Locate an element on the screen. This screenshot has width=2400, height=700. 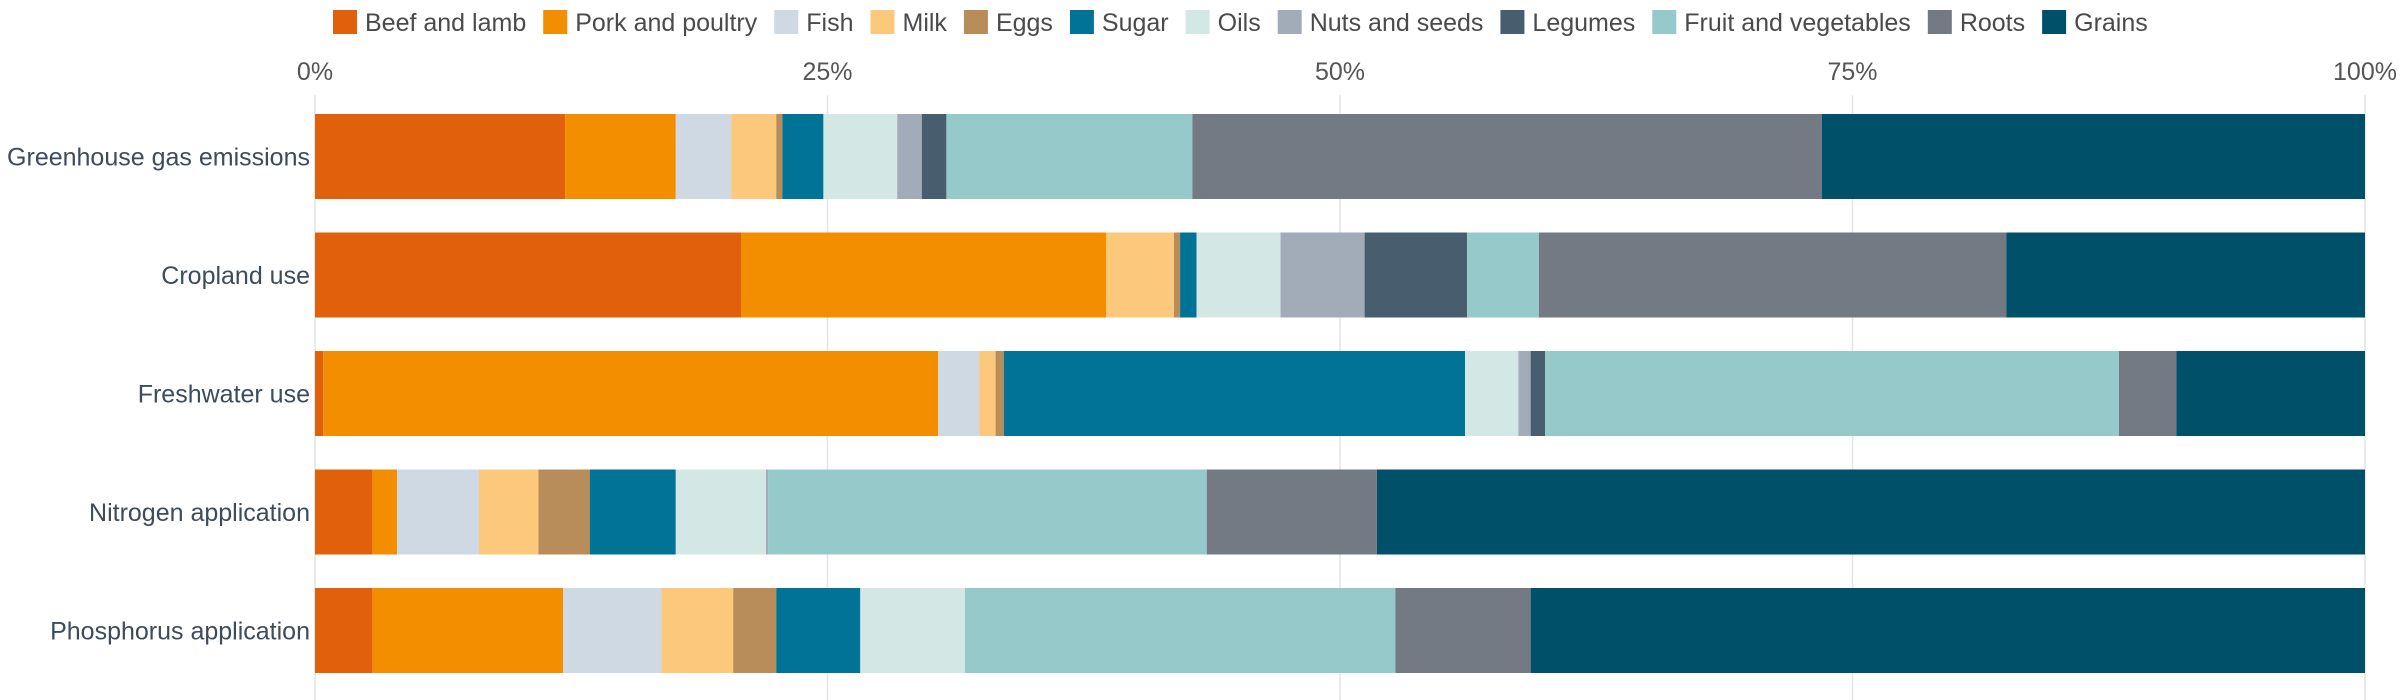
bar-greenhouse-gas-emissions-pork-and-poultry is located at coordinates (620, 156).